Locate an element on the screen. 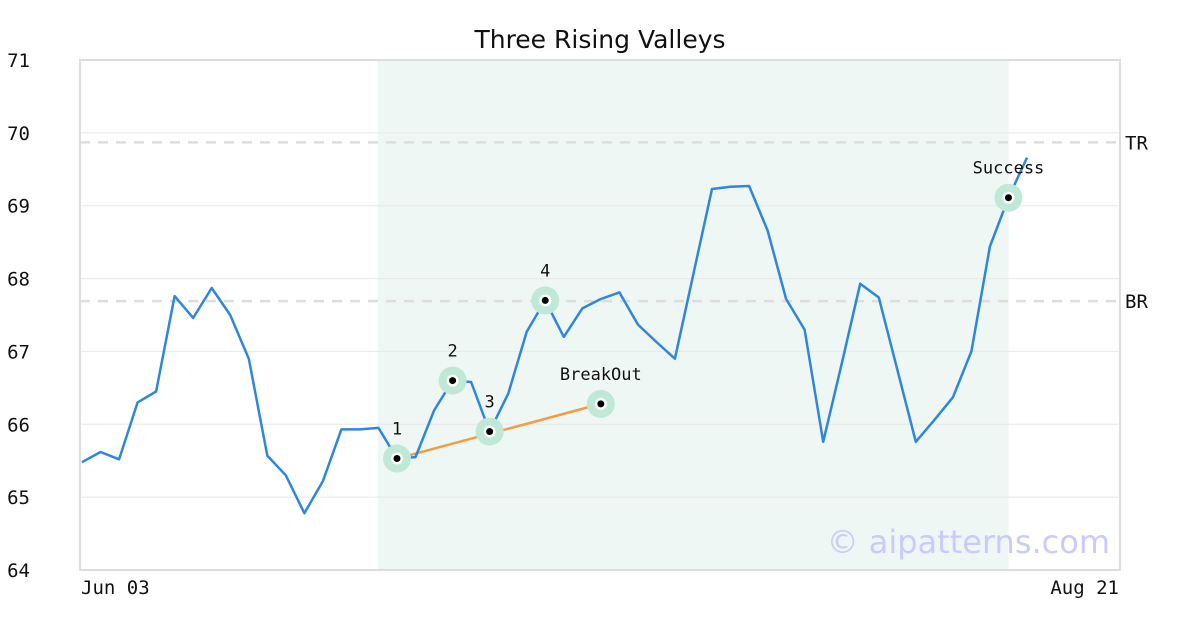  y-tick-label: 68 is located at coordinates (18, 280).